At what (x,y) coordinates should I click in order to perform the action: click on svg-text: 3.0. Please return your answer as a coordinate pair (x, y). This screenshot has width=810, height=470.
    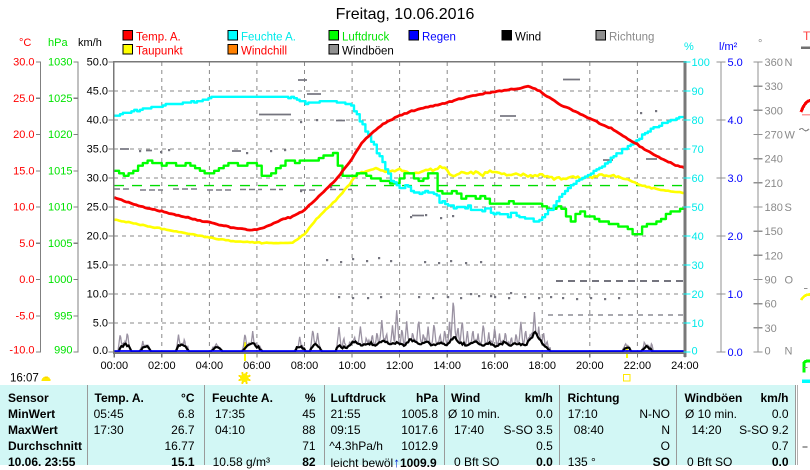
    Looking at the image, I should click on (735, 179).